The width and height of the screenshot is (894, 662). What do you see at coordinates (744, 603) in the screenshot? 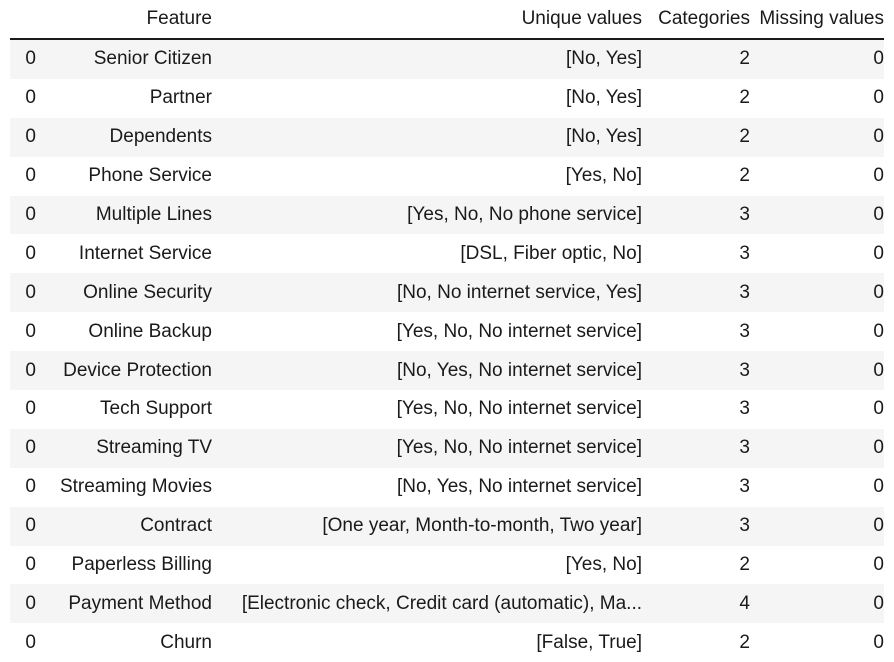
I see `categories-cell: 4` at bounding box center [744, 603].